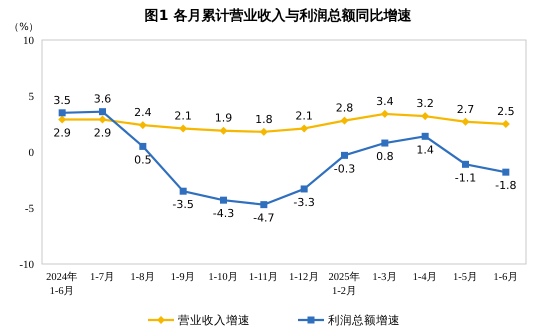  What do you see at coordinates (465, 109) in the screenshot?
I see `data-label: 2.7` at bounding box center [465, 109].